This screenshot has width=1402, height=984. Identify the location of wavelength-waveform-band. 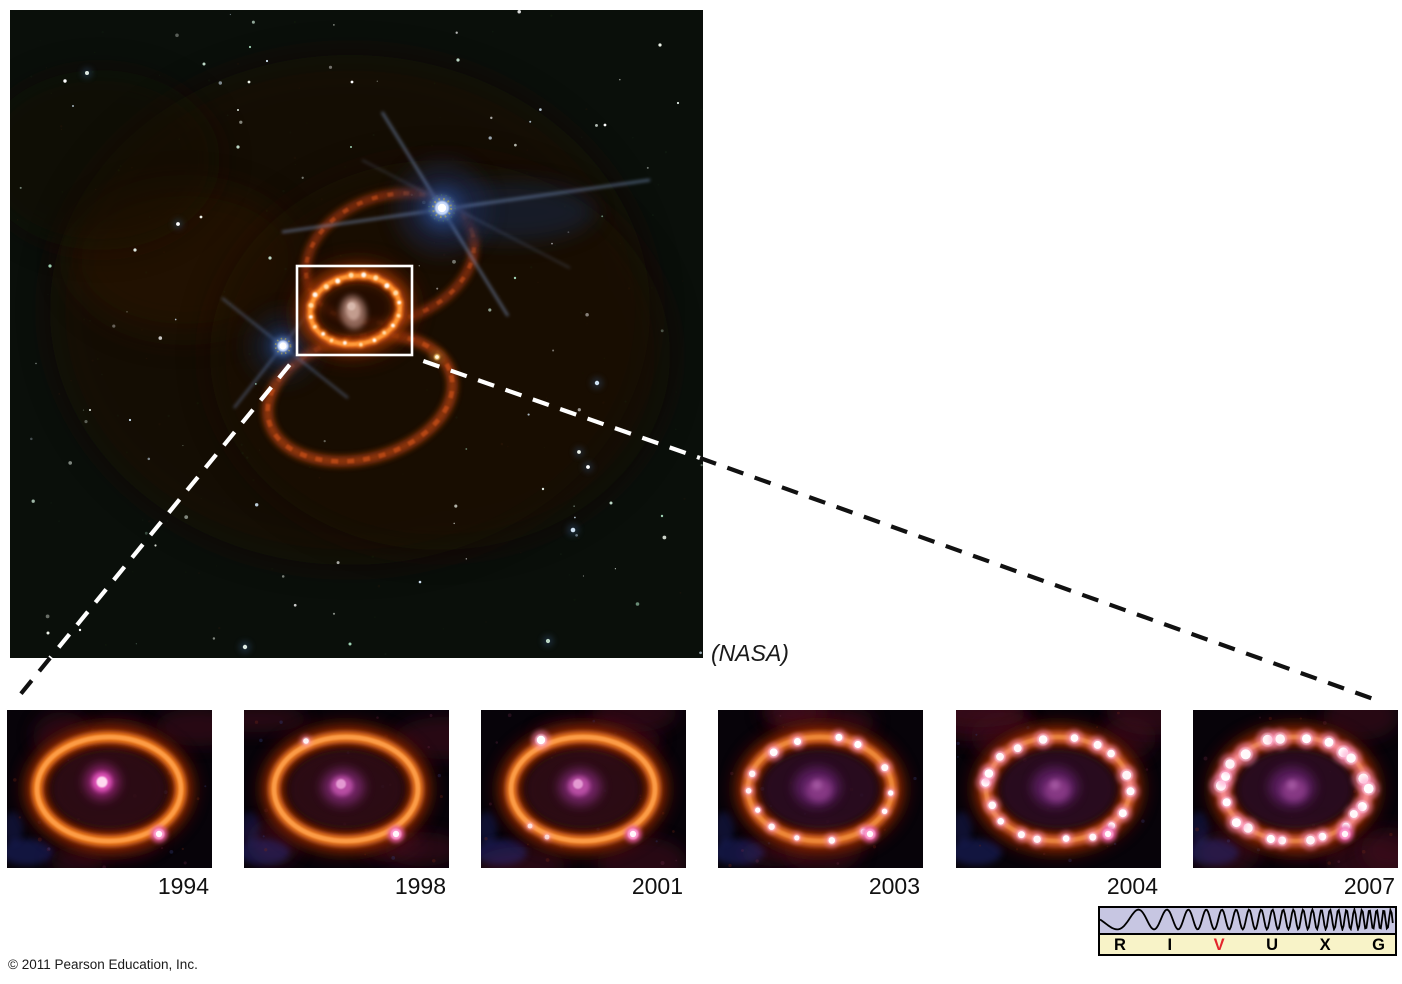
(1247, 921).